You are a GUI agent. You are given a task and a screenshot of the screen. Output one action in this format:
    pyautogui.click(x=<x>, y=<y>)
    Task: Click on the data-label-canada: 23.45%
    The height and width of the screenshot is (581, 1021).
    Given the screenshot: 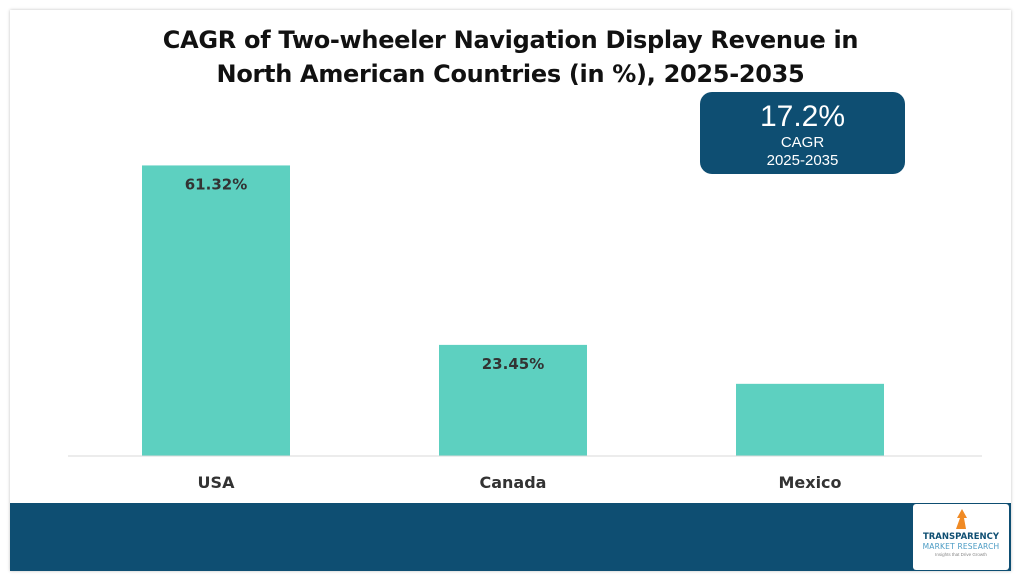 What is the action you would take?
    pyautogui.click(x=513, y=364)
    